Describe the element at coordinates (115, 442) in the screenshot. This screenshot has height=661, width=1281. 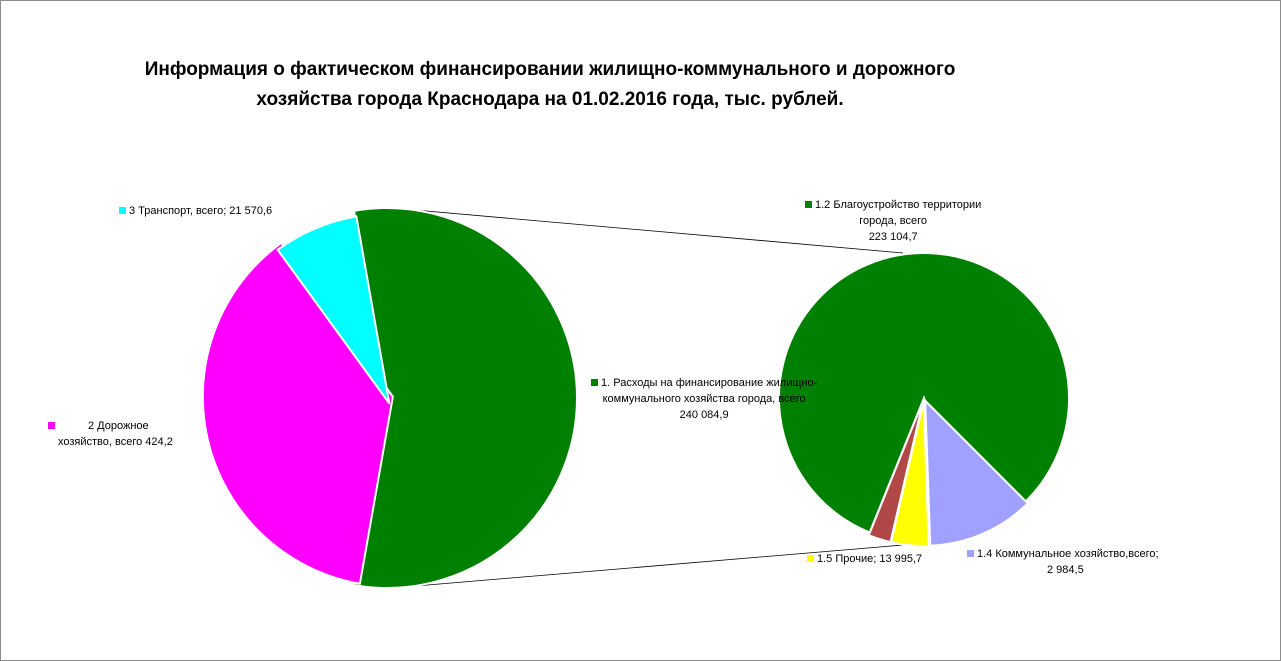
I see `label-road-line-2: хозяйство, всего 424,2` at that location.